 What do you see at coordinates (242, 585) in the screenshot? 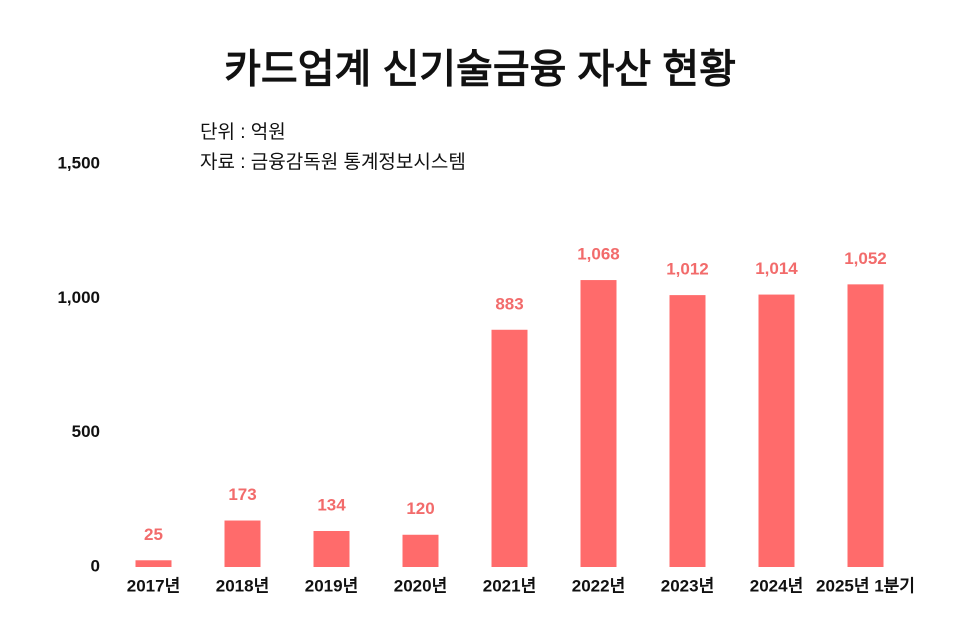
I see `x-tick-label: 2018년` at bounding box center [242, 585].